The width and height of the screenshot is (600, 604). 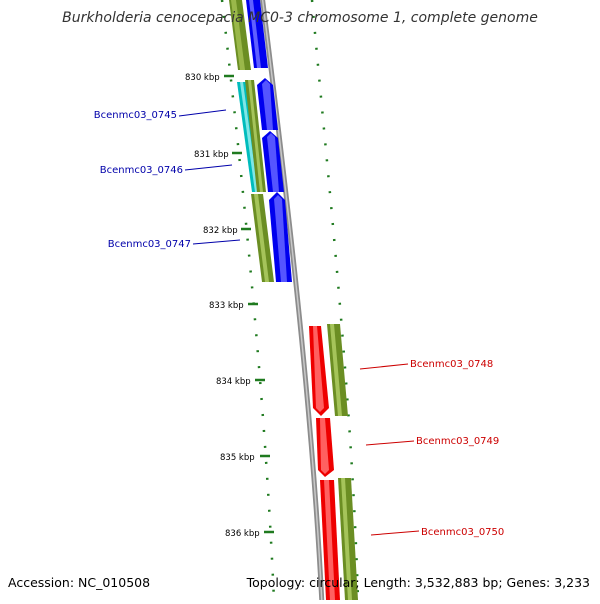 What do you see at coordinates (79, 582) in the screenshot?
I see `accession-text: Accession: NC_010508` at bounding box center [79, 582].